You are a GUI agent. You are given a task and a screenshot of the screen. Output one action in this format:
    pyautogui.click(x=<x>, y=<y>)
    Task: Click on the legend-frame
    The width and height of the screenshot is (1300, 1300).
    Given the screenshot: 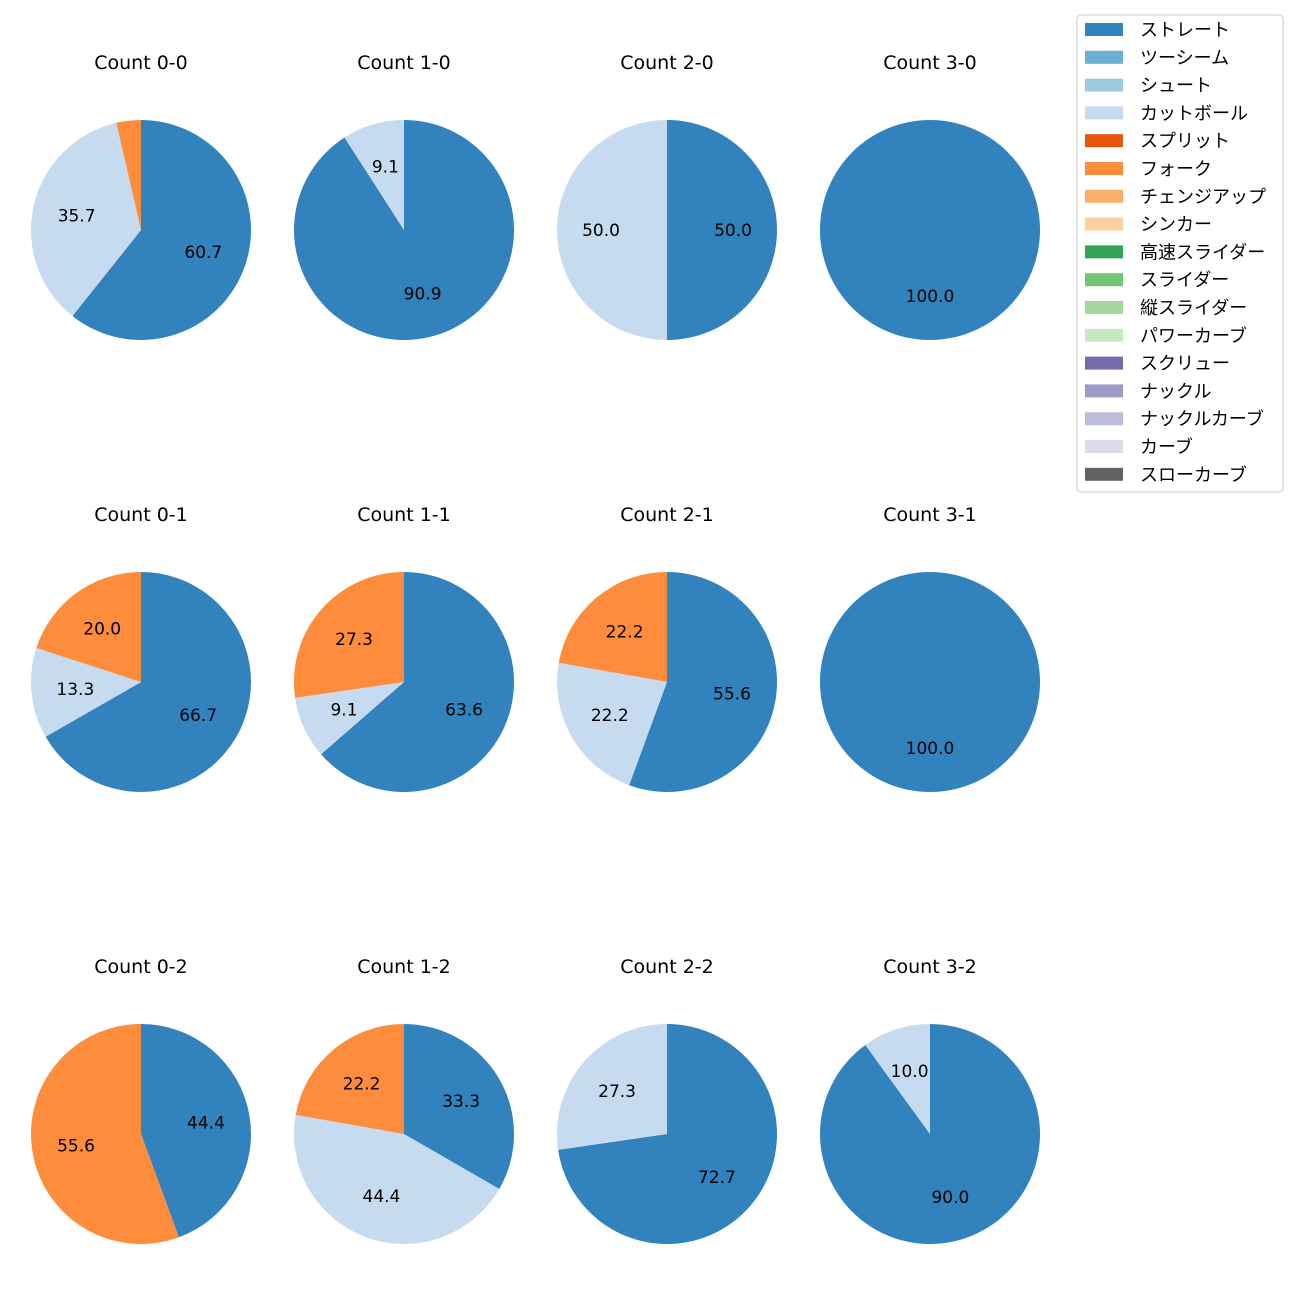 What is the action you would take?
    pyautogui.click(x=1180, y=253)
    